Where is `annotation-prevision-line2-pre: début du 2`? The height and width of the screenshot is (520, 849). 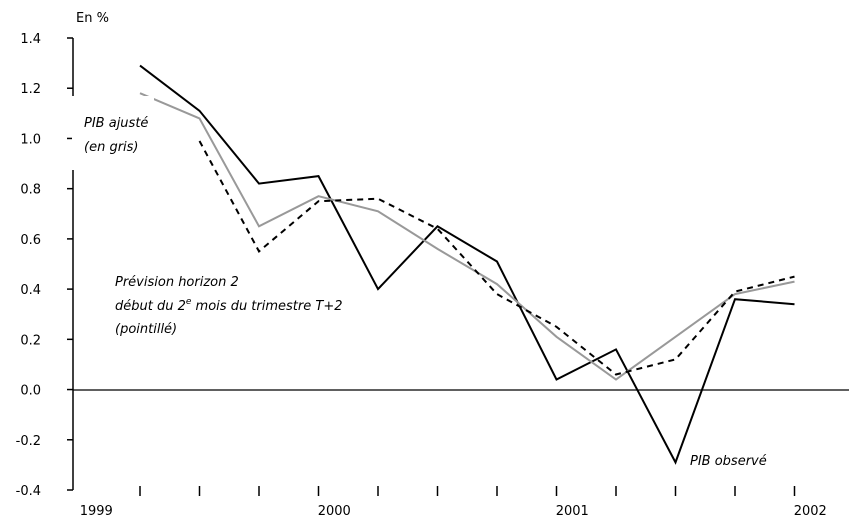 annotation-prevision-line2-pre: début du 2 is located at coordinates (150, 306).